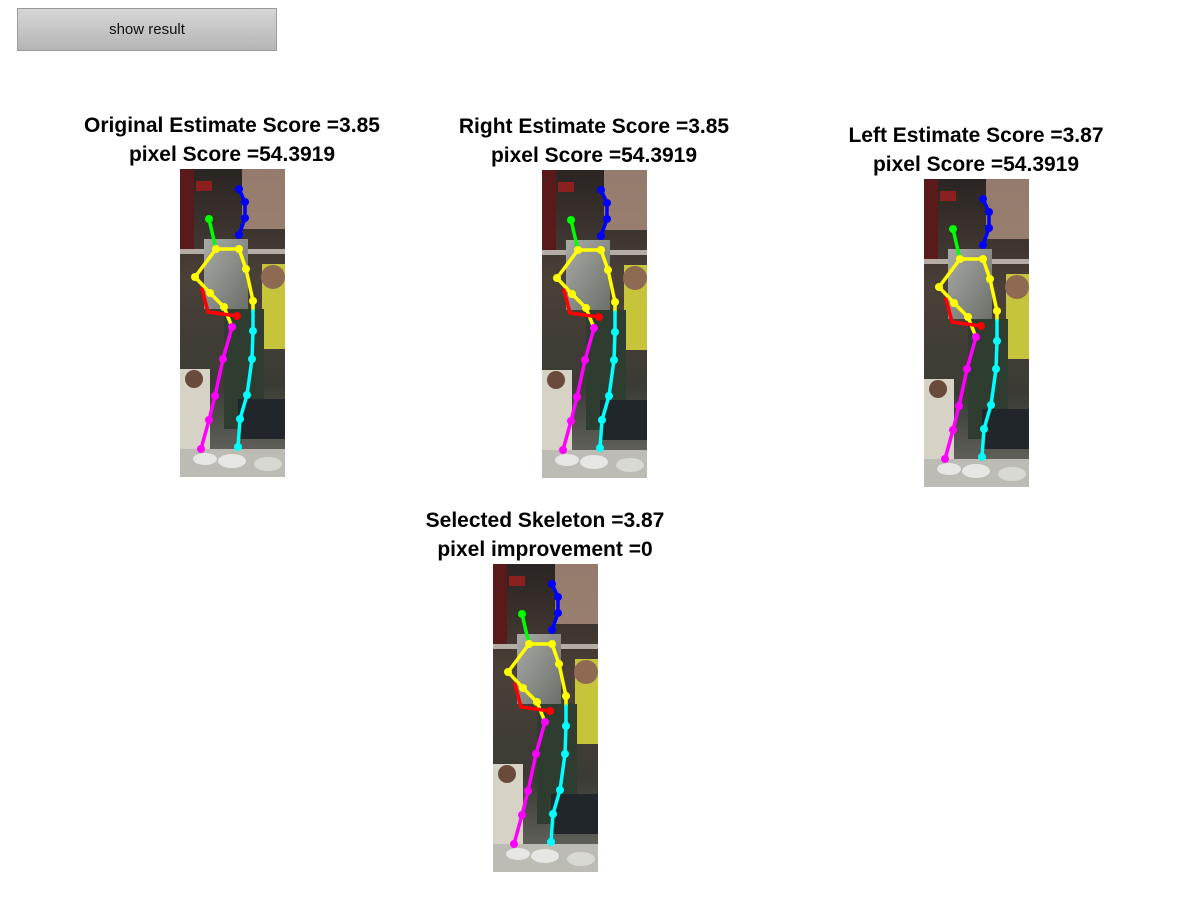 The image size is (1200, 900). Describe the element at coordinates (232, 323) in the screenshot. I see `original-estimate-skeleton-image` at that location.